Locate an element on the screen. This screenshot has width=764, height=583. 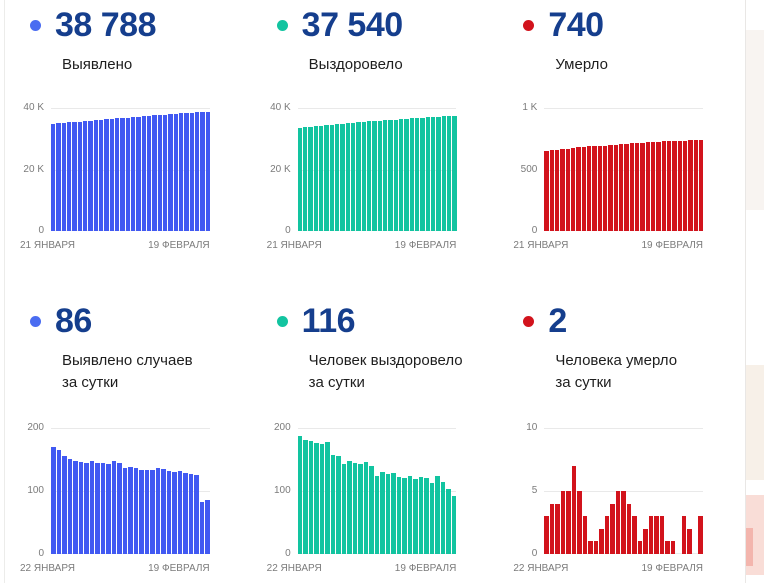
plot-area: 40 K 20 K 0 is located at coordinates (363, 169).